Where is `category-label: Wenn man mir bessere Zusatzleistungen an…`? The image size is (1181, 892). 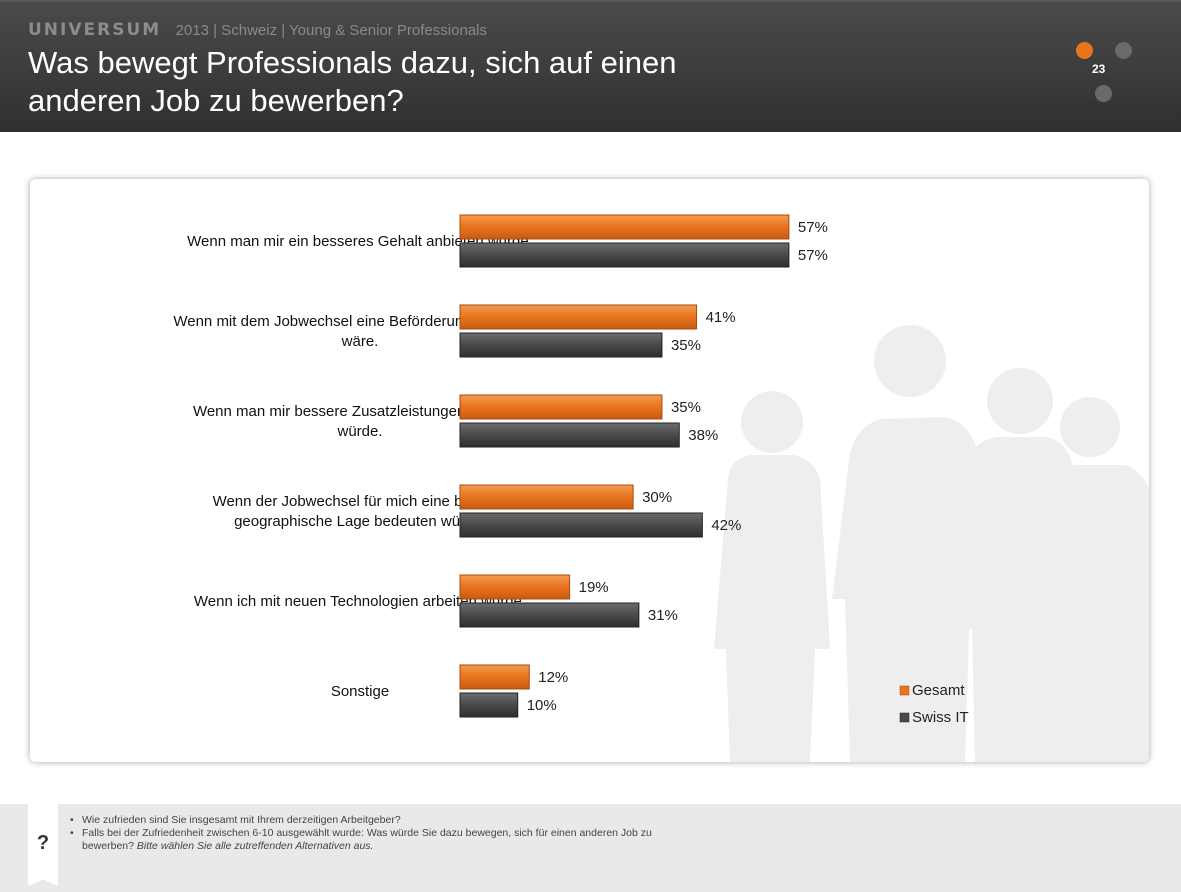
category-label: Wenn man mir bessere Zusatzleistungen an… is located at coordinates (360, 421).